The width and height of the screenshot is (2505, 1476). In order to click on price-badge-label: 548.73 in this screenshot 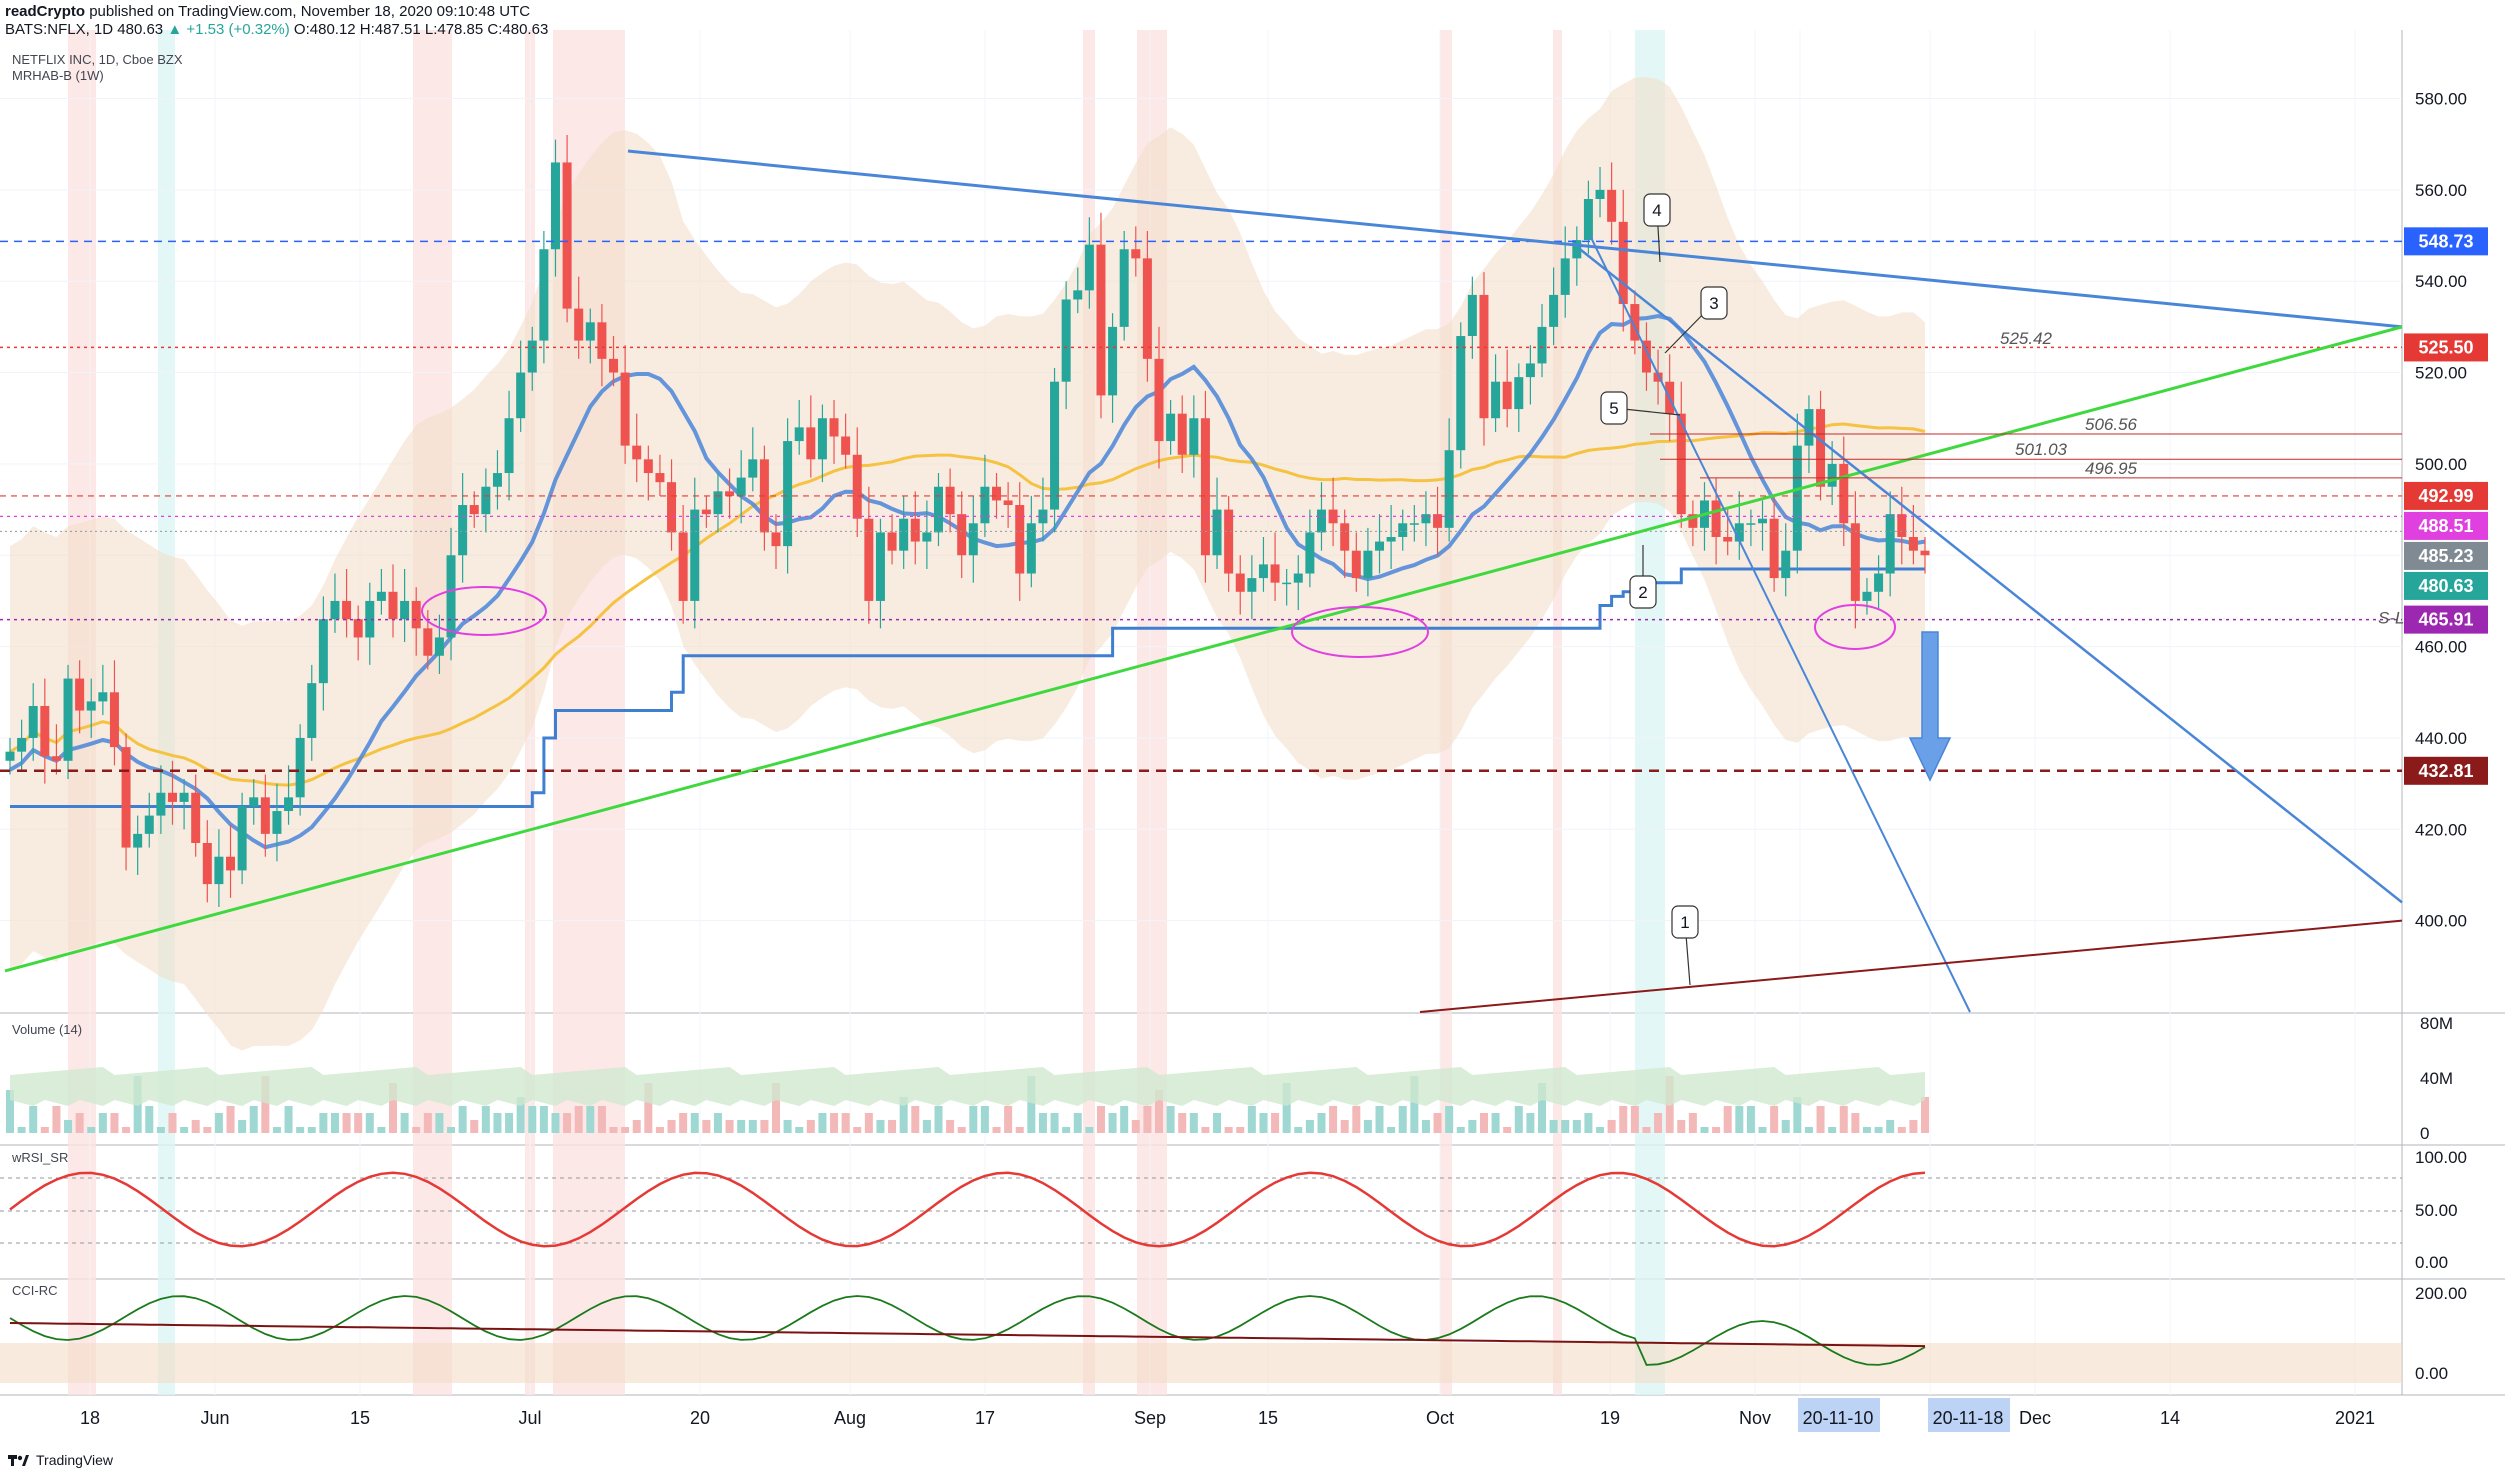, I will do `click(2445, 241)`.